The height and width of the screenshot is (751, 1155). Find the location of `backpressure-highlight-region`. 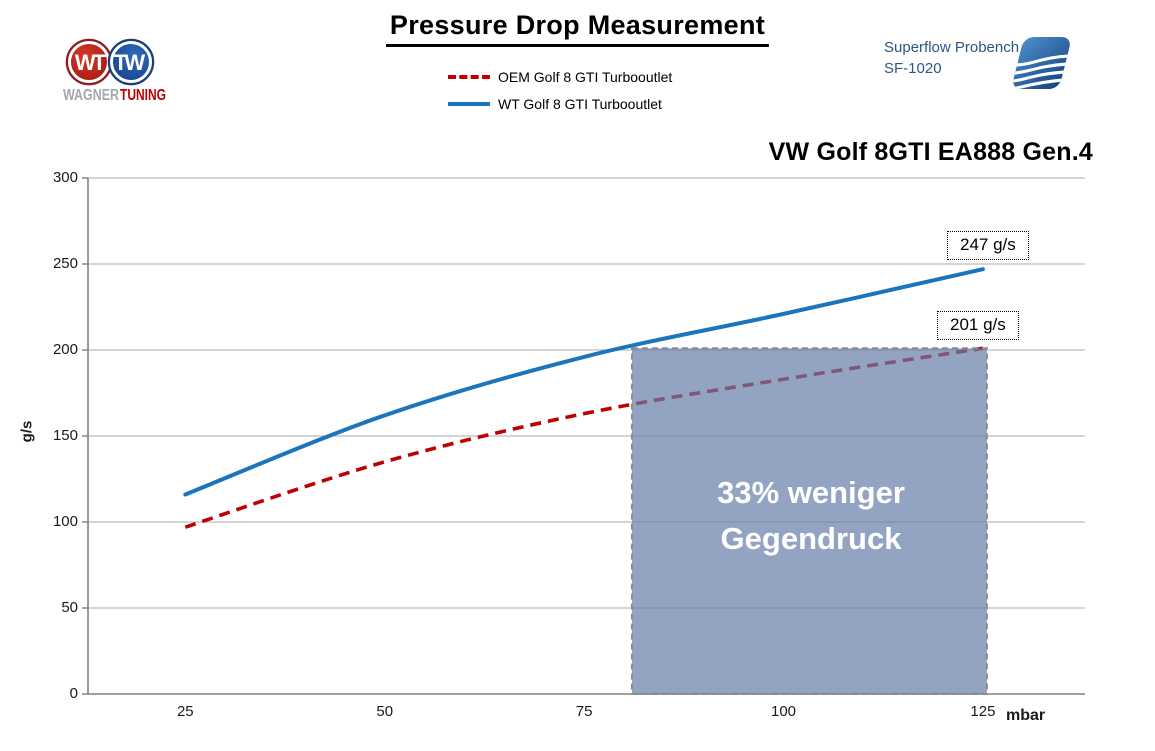

backpressure-highlight-region is located at coordinates (809, 521).